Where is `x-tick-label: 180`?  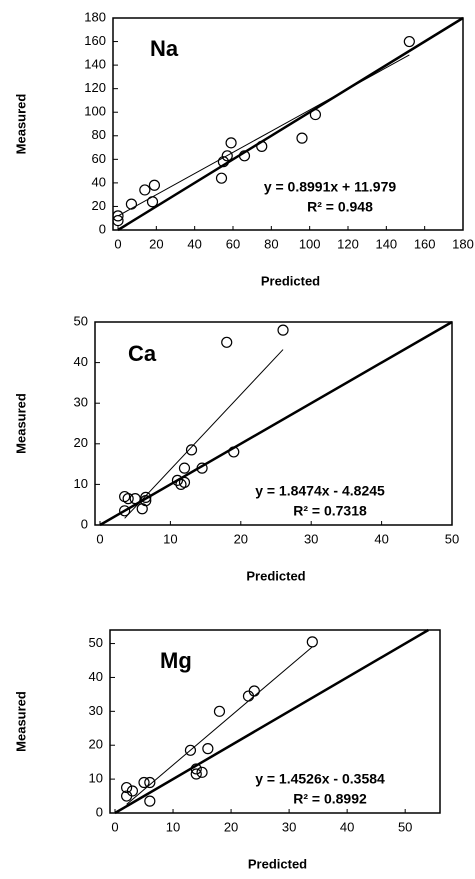 x-tick-label: 180 is located at coordinates (463, 243).